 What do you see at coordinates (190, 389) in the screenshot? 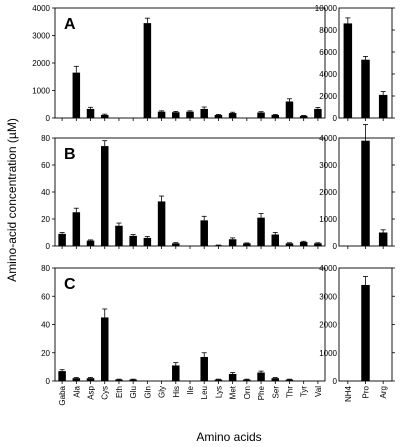
I see `category-label-ile: Ile` at bounding box center [190, 389].